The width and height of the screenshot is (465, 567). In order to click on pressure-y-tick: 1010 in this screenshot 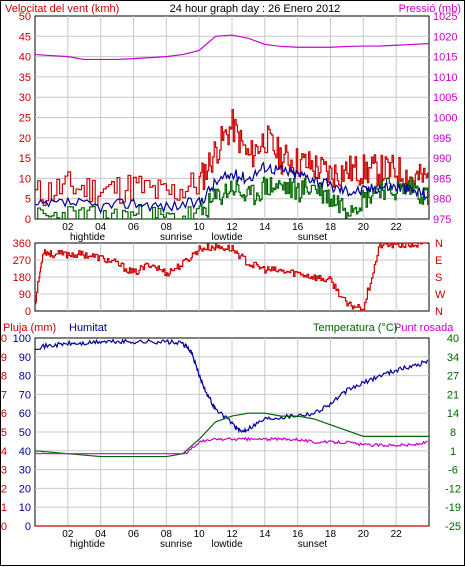, I will do `click(445, 78)`.